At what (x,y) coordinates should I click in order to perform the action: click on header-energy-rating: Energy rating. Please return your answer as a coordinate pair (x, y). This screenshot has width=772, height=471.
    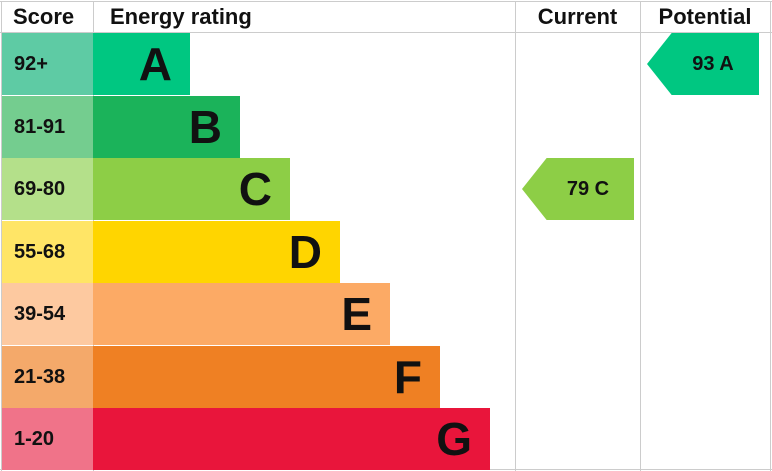
    Looking at the image, I should click on (181, 16).